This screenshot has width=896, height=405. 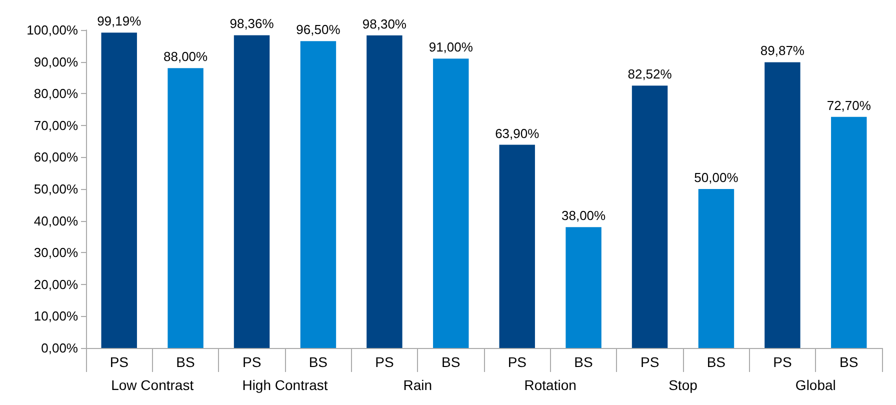 I want to click on data-label: 98,36%, so click(x=252, y=24).